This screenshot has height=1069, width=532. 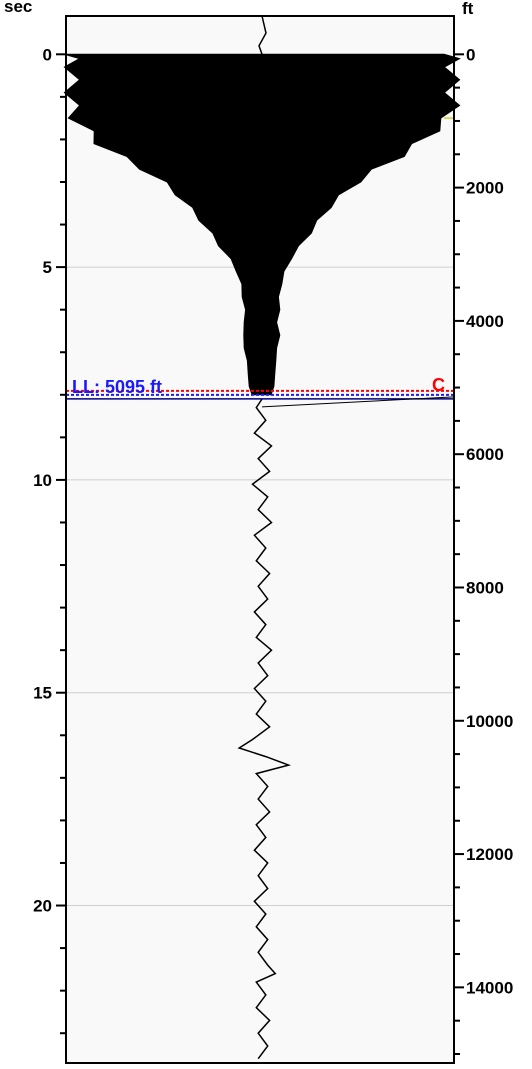 I want to click on depth-tick-label: 8000, so click(x=485, y=587).